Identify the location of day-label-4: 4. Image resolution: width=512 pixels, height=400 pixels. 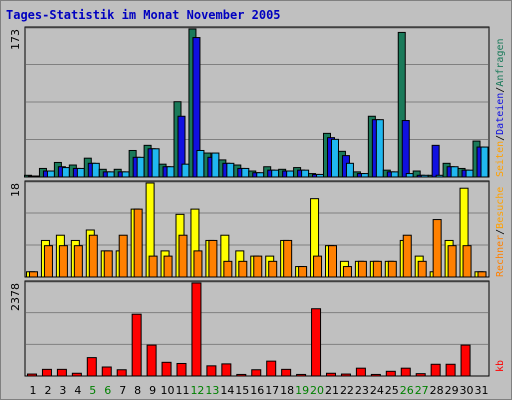
(77, 390).